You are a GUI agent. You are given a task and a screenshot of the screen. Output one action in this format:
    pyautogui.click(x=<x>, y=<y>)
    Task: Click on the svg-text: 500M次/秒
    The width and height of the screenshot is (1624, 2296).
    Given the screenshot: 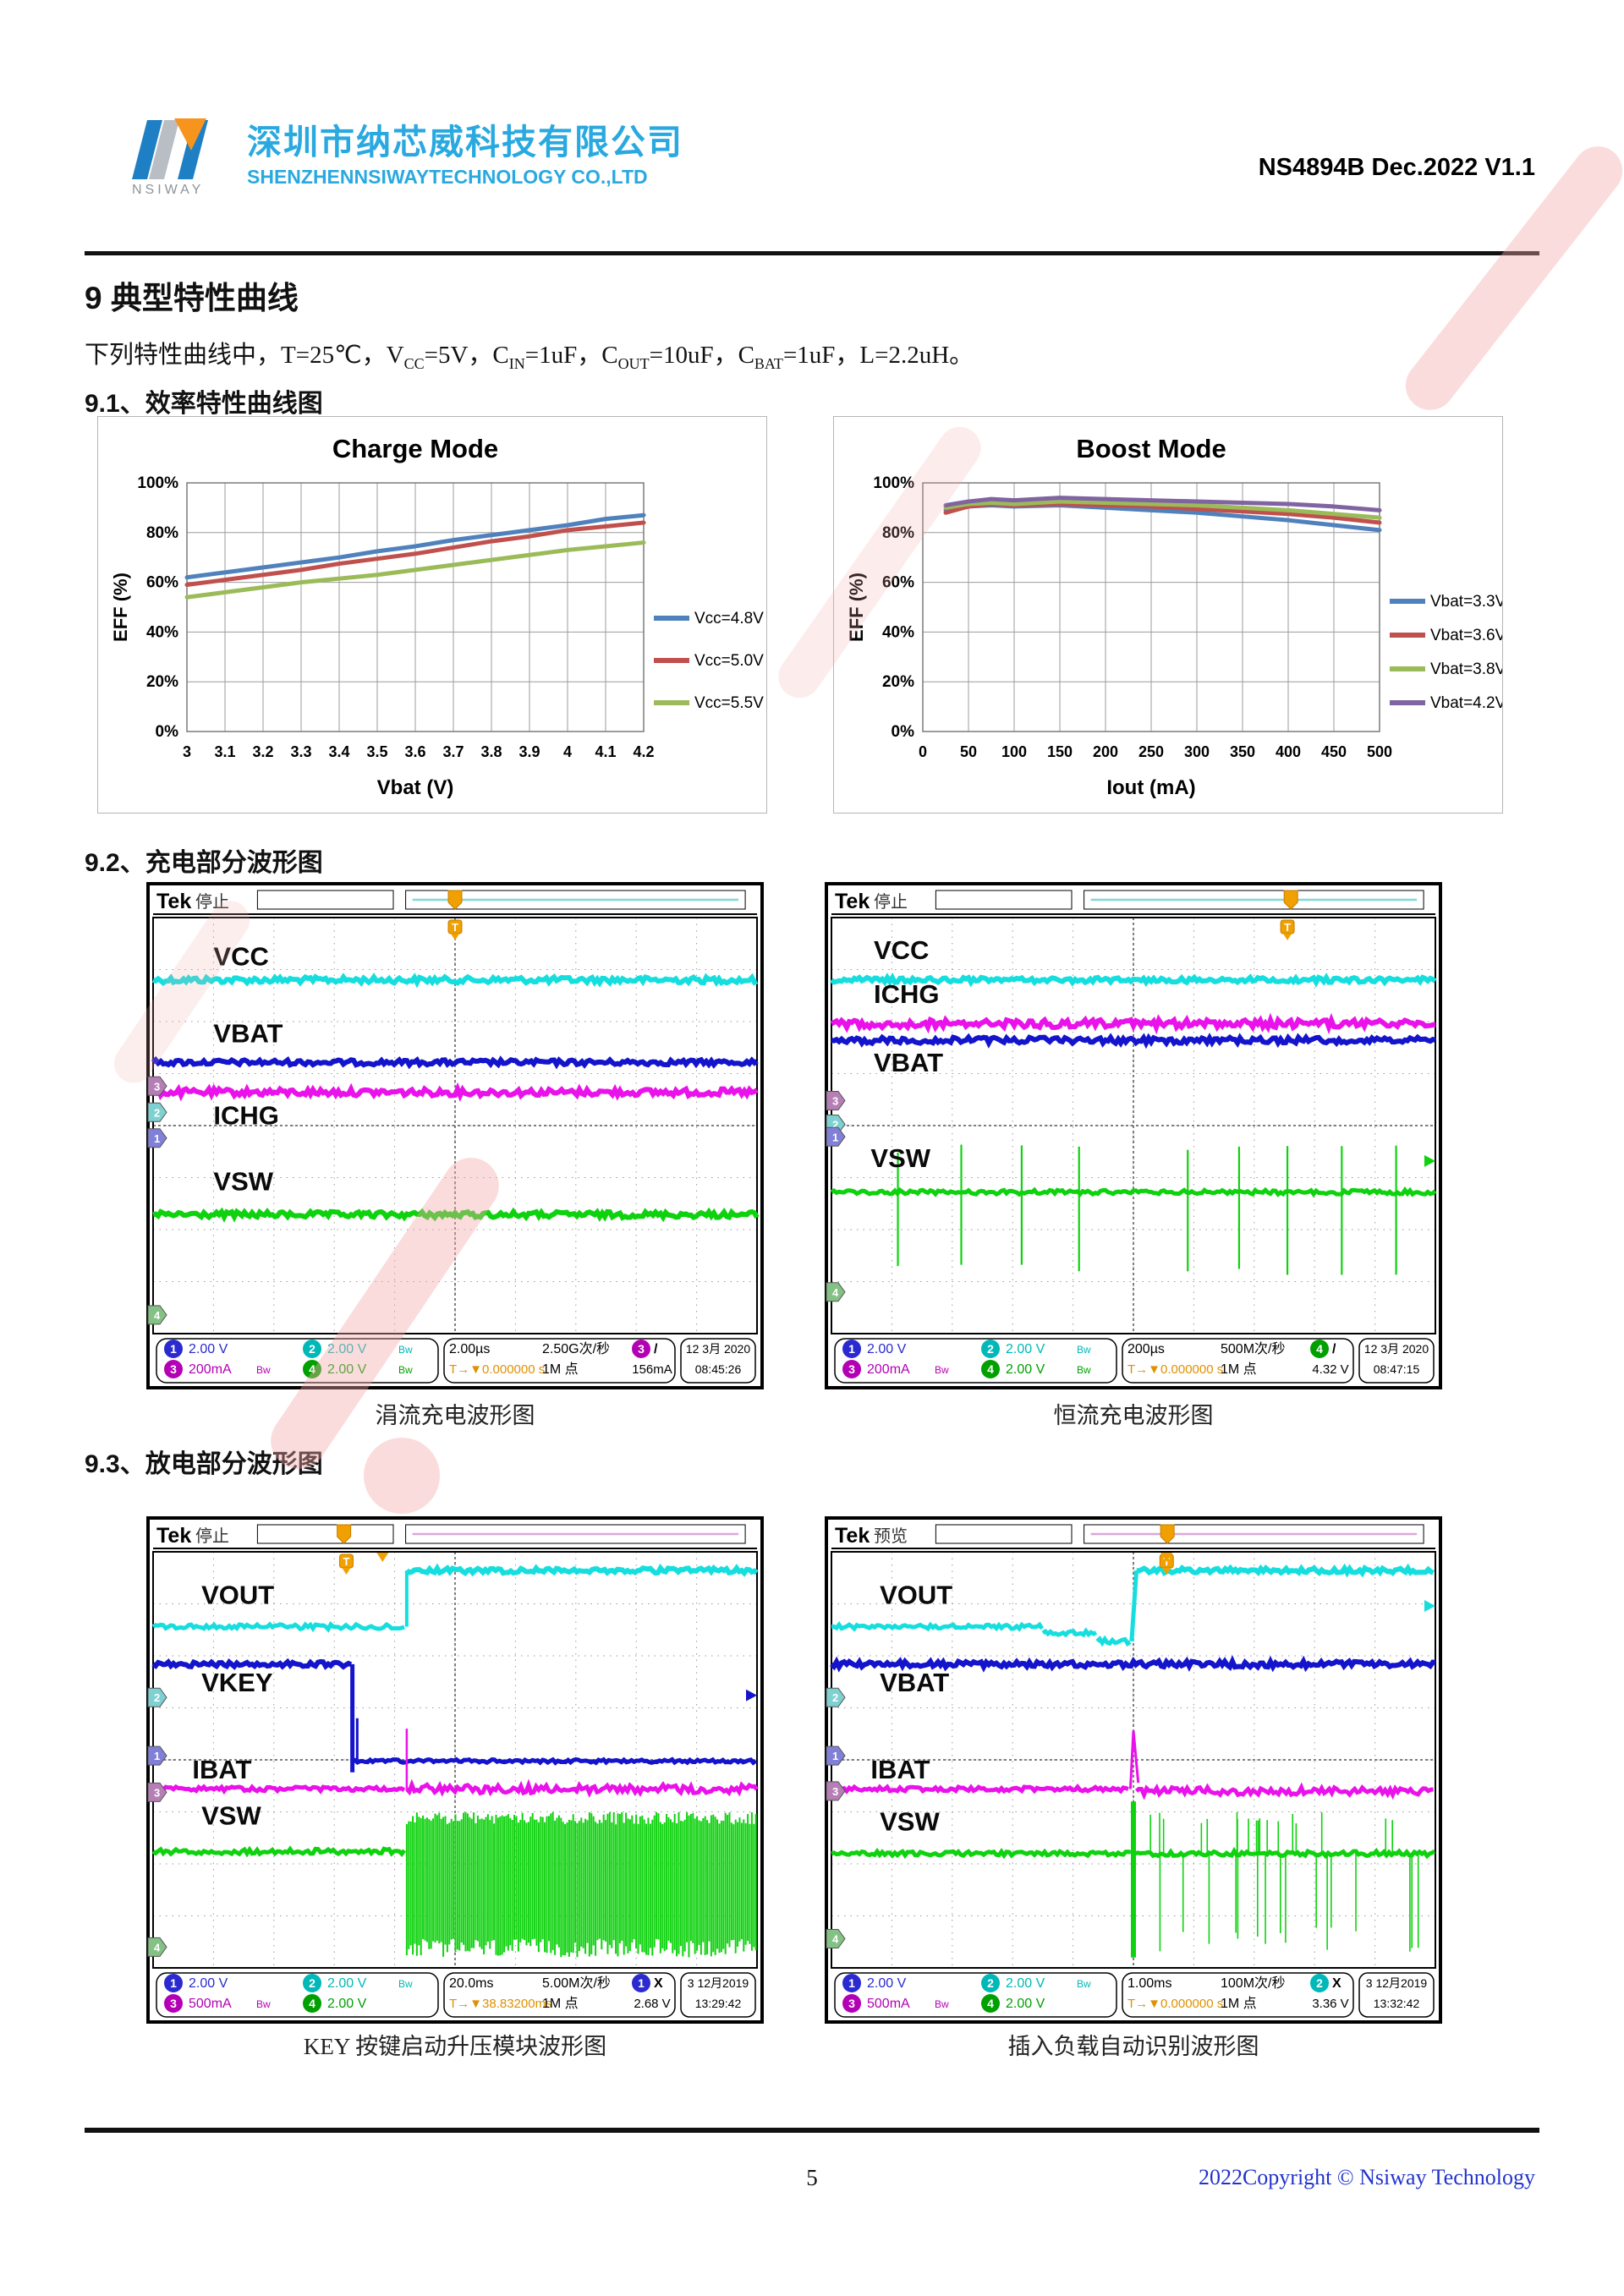 What is the action you would take?
    pyautogui.click(x=1253, y=1348)
    